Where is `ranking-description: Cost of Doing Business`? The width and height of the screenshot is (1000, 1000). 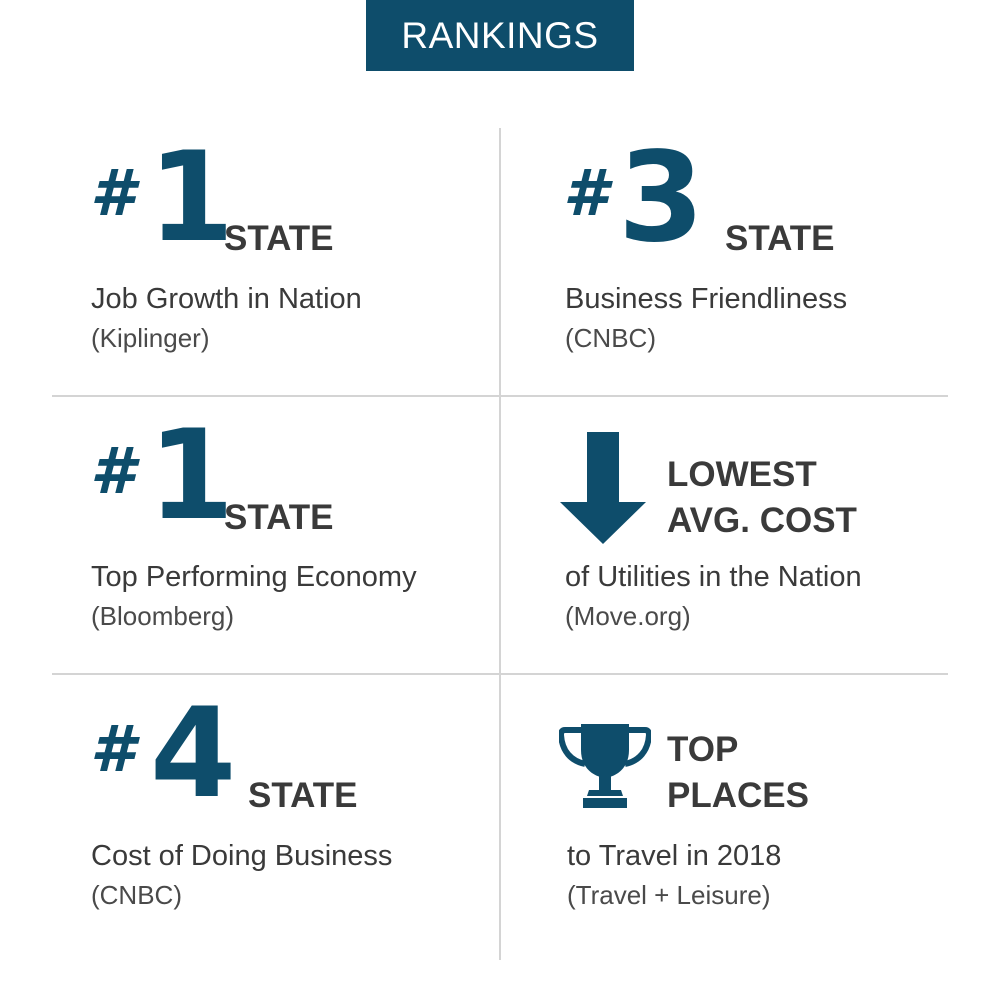 ranking-description: Cost of Doing Business is located at coordinates (242, 856).